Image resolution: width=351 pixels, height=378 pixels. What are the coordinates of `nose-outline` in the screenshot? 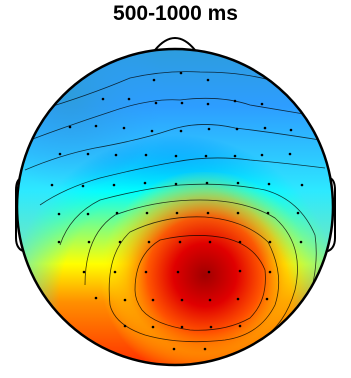 It's located at (175, 43).